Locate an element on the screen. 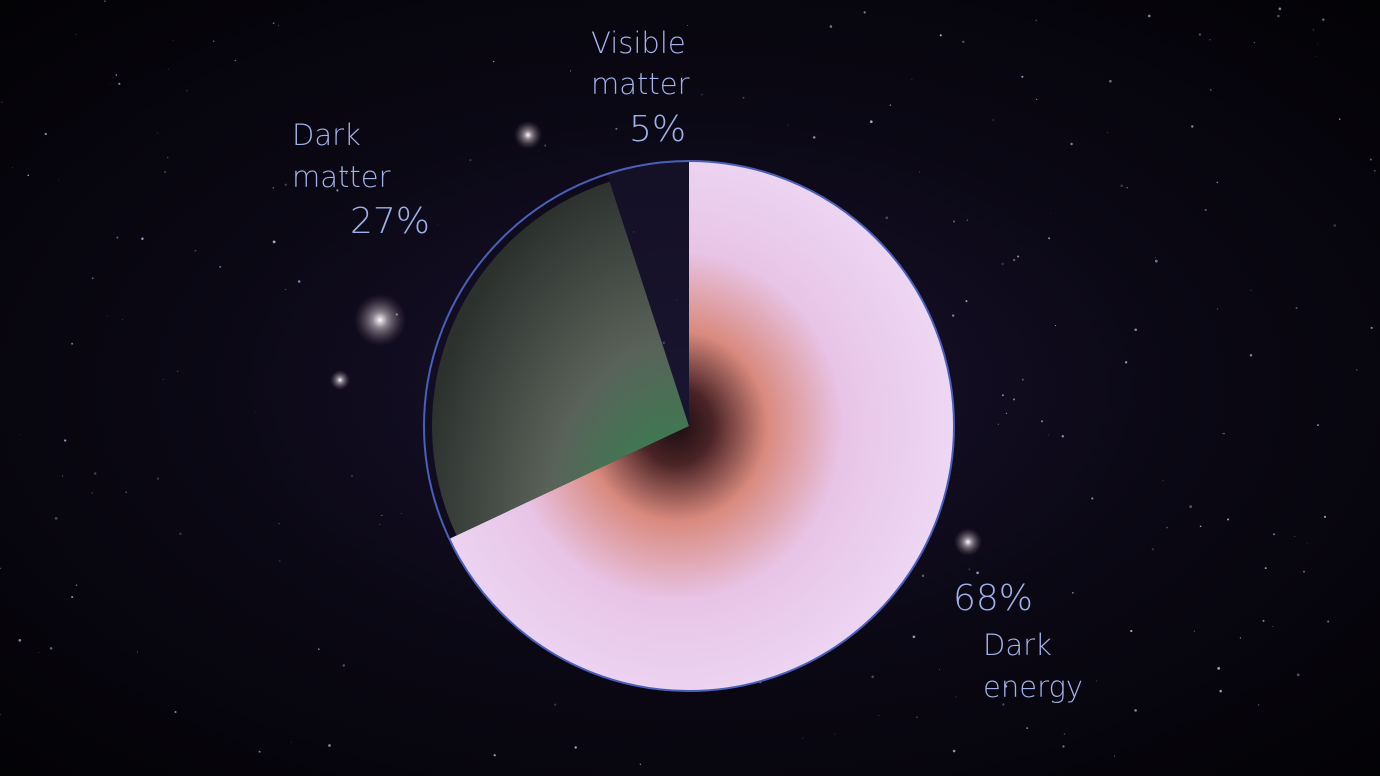  pie-slice-dark-matter is located at coordinates (560, 358).